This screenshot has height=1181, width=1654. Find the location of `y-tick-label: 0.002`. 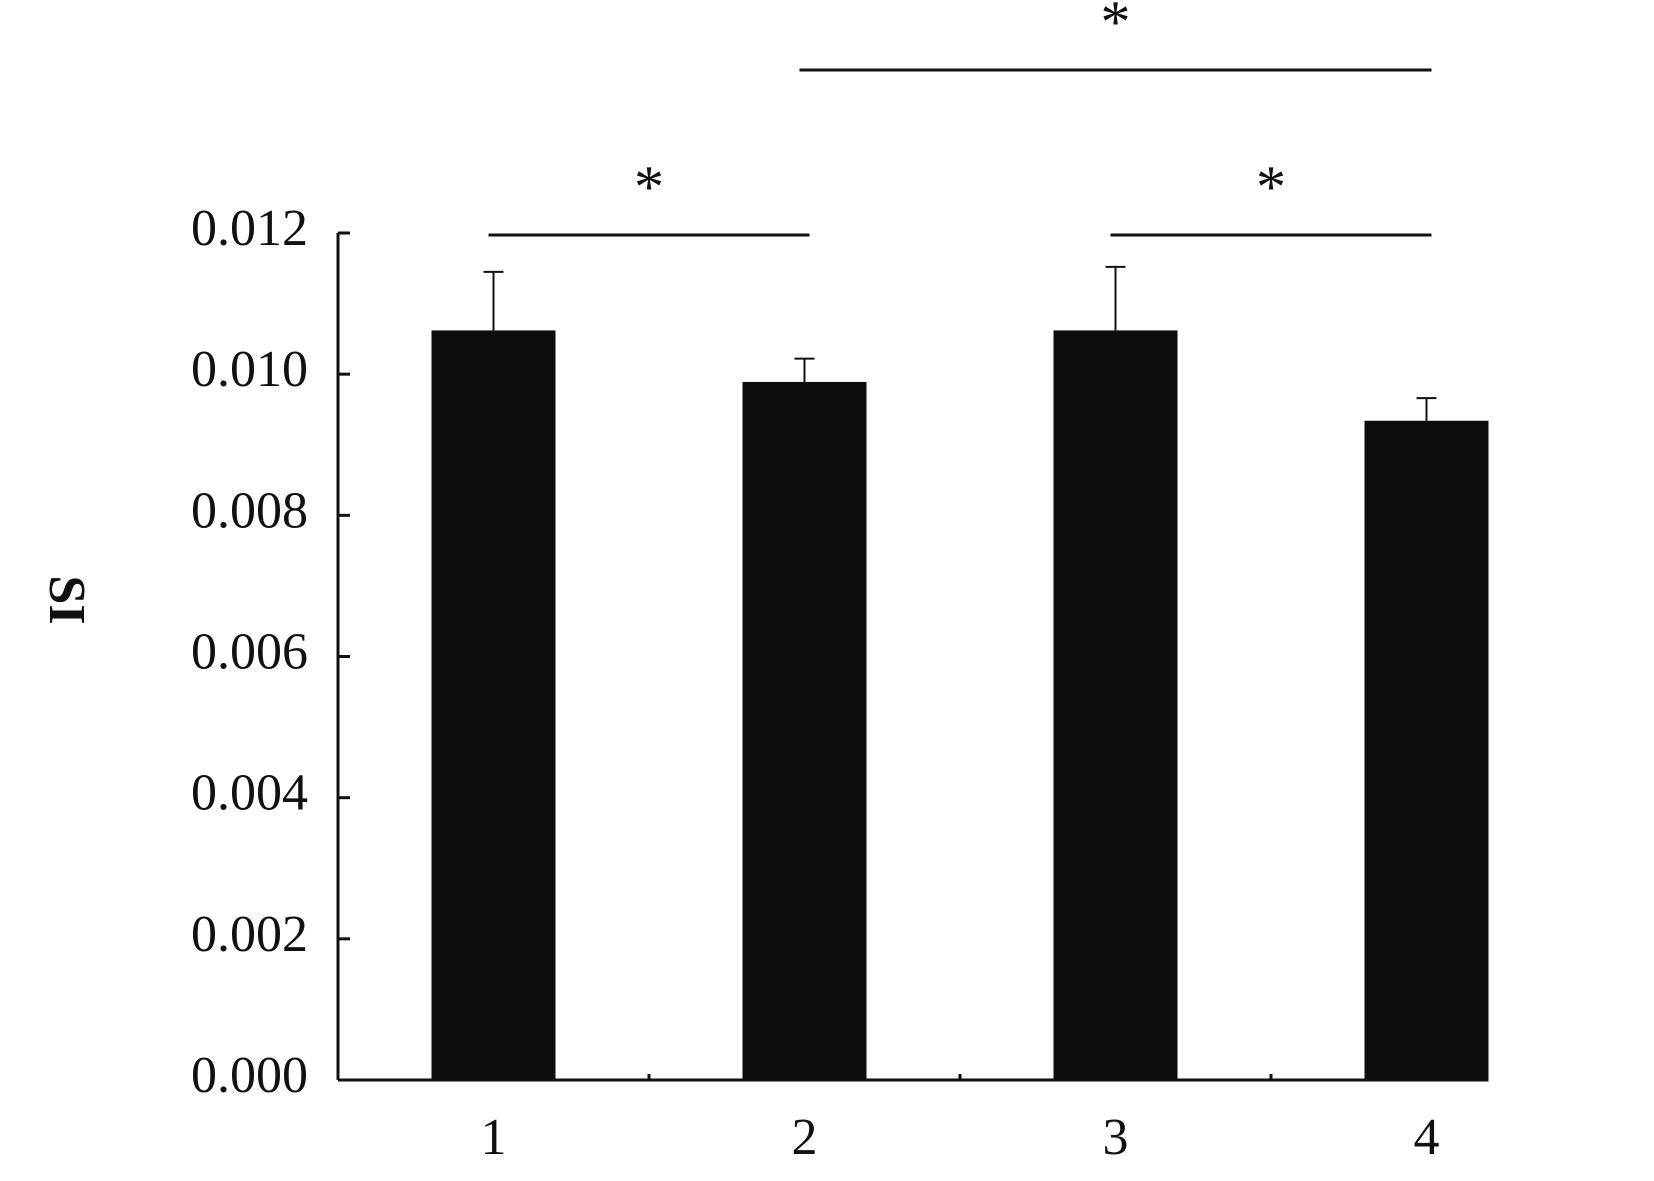

y-tick-label: 0.002 is located at coordinates (249, 934).